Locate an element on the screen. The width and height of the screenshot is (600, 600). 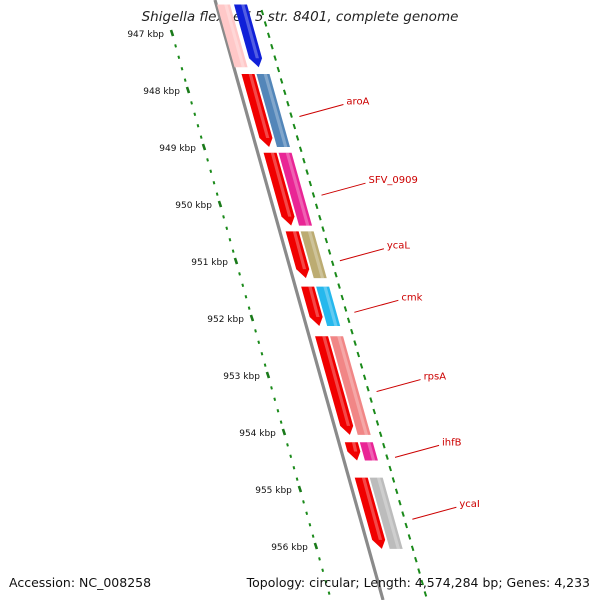
edge-cds-band-shading is located at coordinates (234, 36).